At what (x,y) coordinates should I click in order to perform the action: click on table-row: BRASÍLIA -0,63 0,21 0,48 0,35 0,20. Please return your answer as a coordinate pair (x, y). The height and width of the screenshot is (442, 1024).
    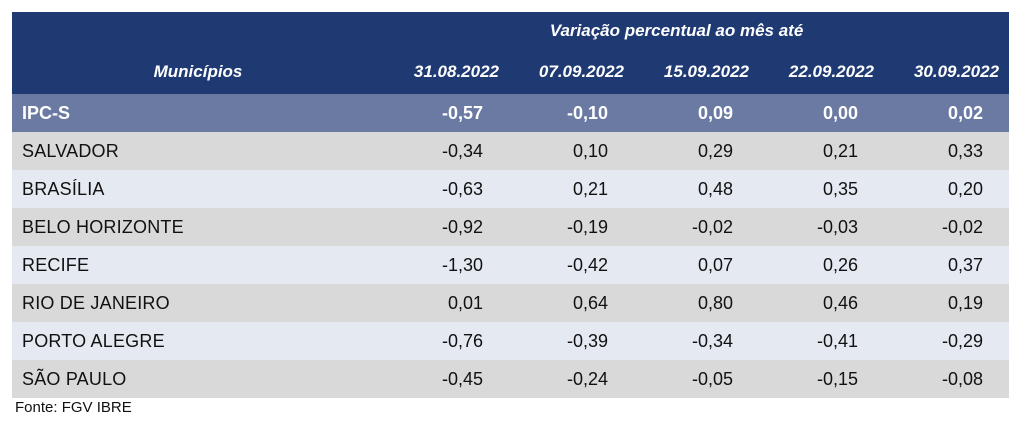
    Looking at the image, I should click on (511, 189).